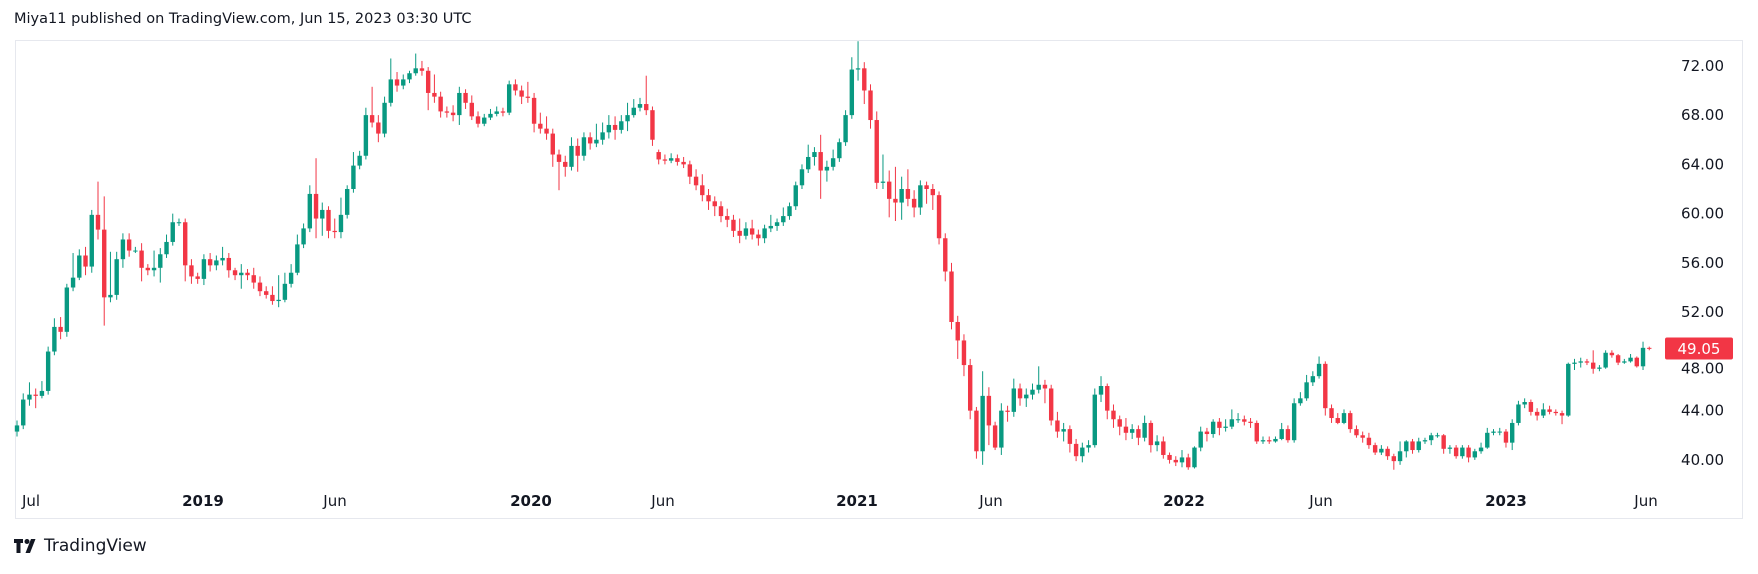  I want to click on time-axis: Jul 2019 Jun 2020 Jun 2021 Jun 2022 Jun 2023 Jun, so click(839, 501).